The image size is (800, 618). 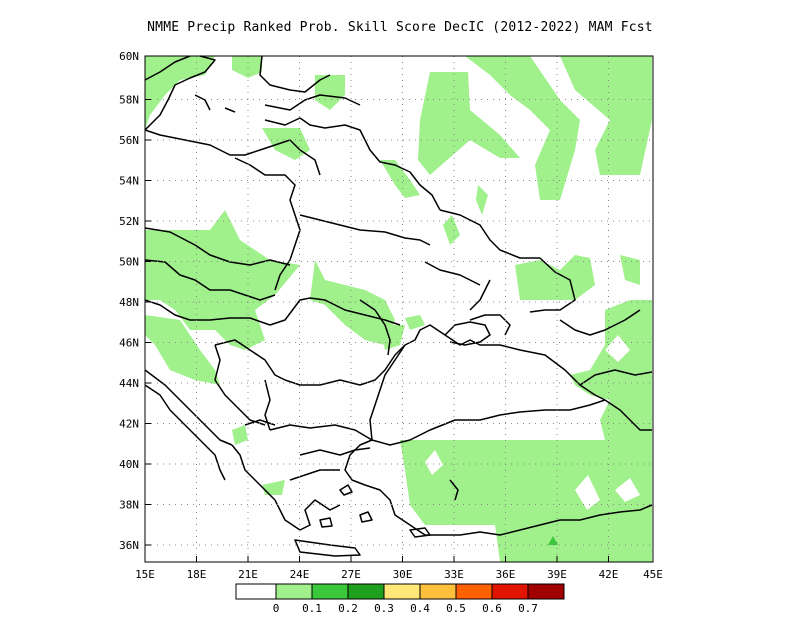 I want to click on legend-label: 0, so click(x=276, y=608).